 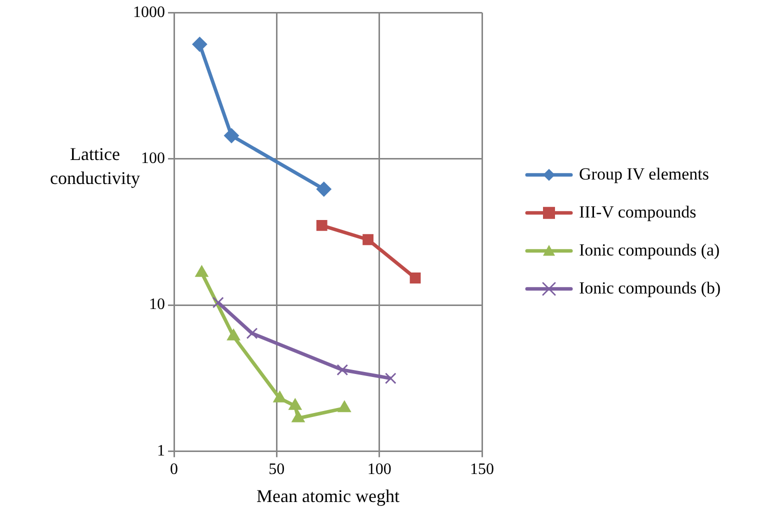 I want to click on x-tick-label: 100, so click(x=379, y=469).